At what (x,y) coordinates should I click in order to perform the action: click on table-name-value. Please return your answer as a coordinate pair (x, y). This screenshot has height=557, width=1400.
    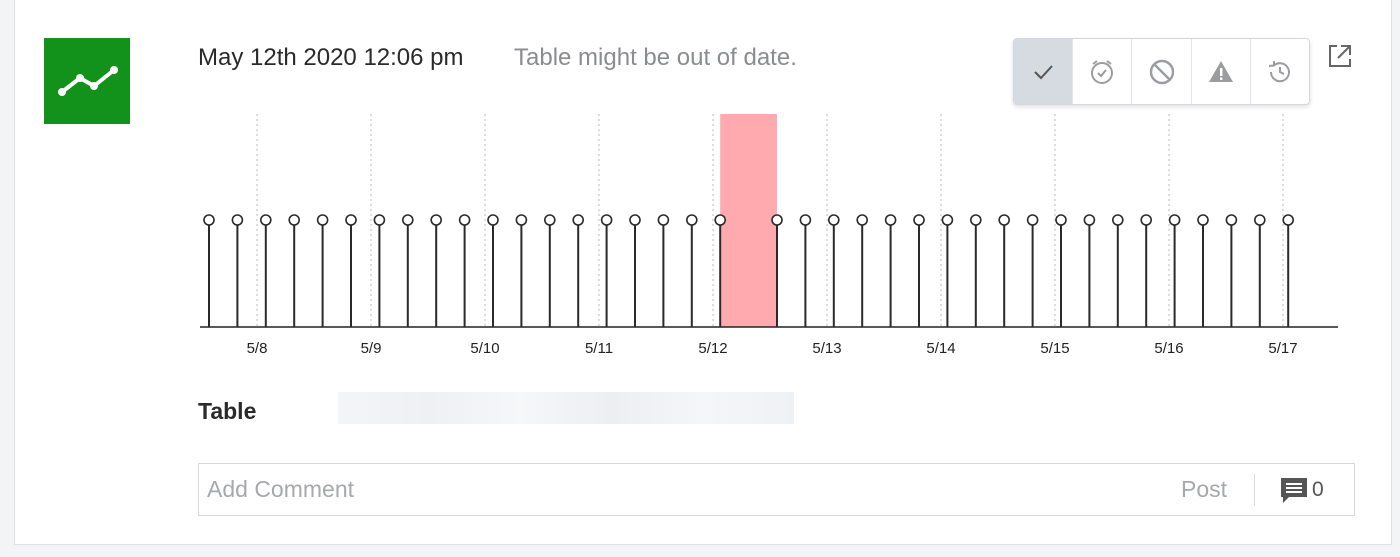
    Looking at the image, I should click on (566, 408).